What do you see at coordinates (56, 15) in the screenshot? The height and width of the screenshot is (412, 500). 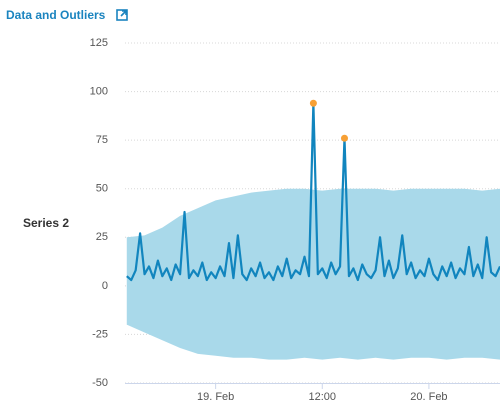 I see `chart-title: Data and Outliers` at bounding box center [56, 15].